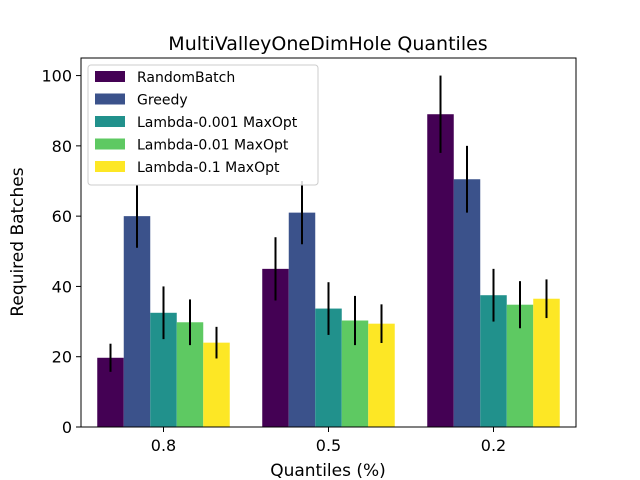 This screenshot has width=640, height=480. Describe the element at coordinates (62, 357) in the screenshot. I see `y-tick-label: 20` at that location.